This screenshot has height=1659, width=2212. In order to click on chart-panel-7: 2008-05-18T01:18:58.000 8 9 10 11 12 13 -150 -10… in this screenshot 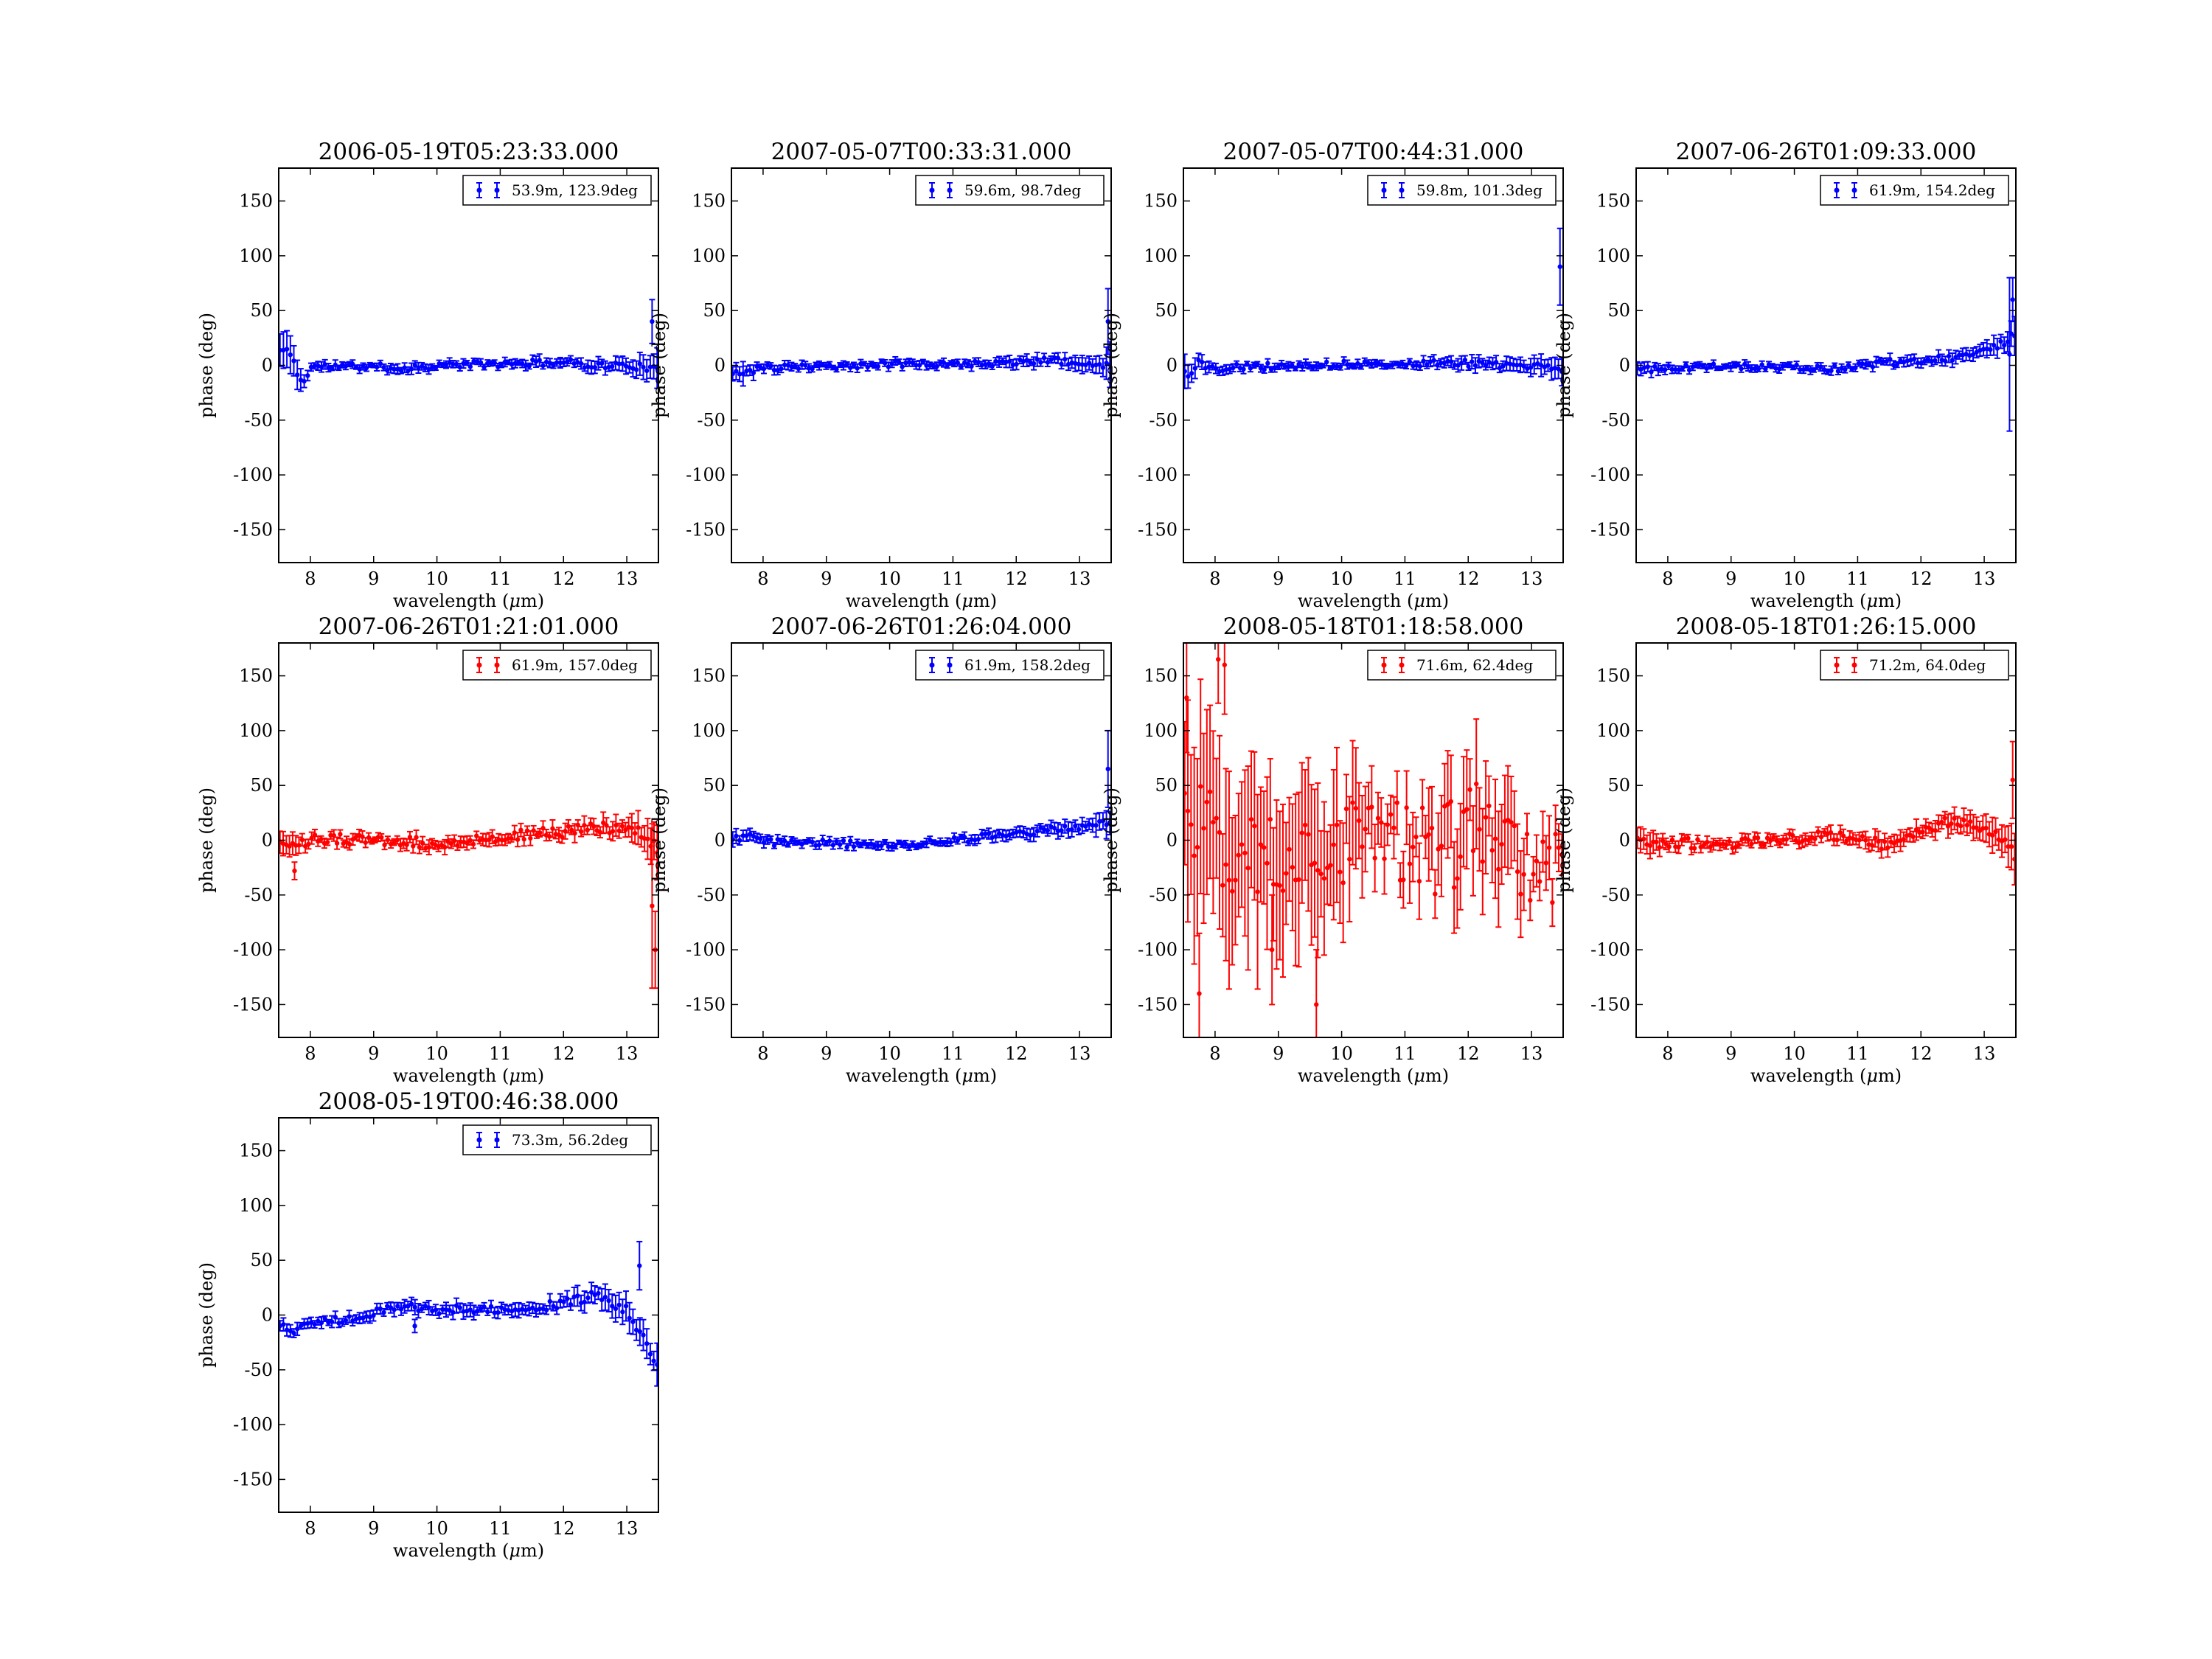, I will do `click(1332, 849)`.